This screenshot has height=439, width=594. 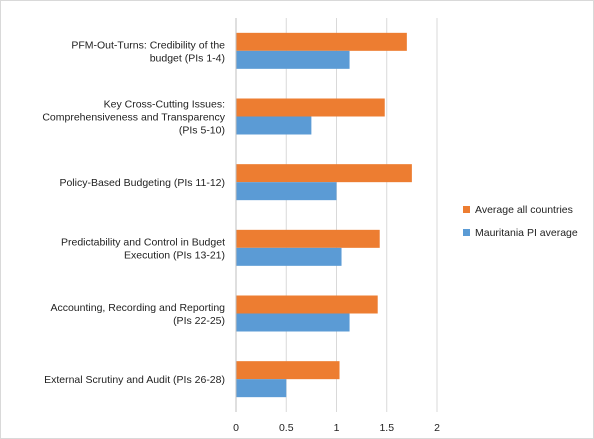 I want to click on legend-label-0: Average all countries, so click(x=524, y=210).